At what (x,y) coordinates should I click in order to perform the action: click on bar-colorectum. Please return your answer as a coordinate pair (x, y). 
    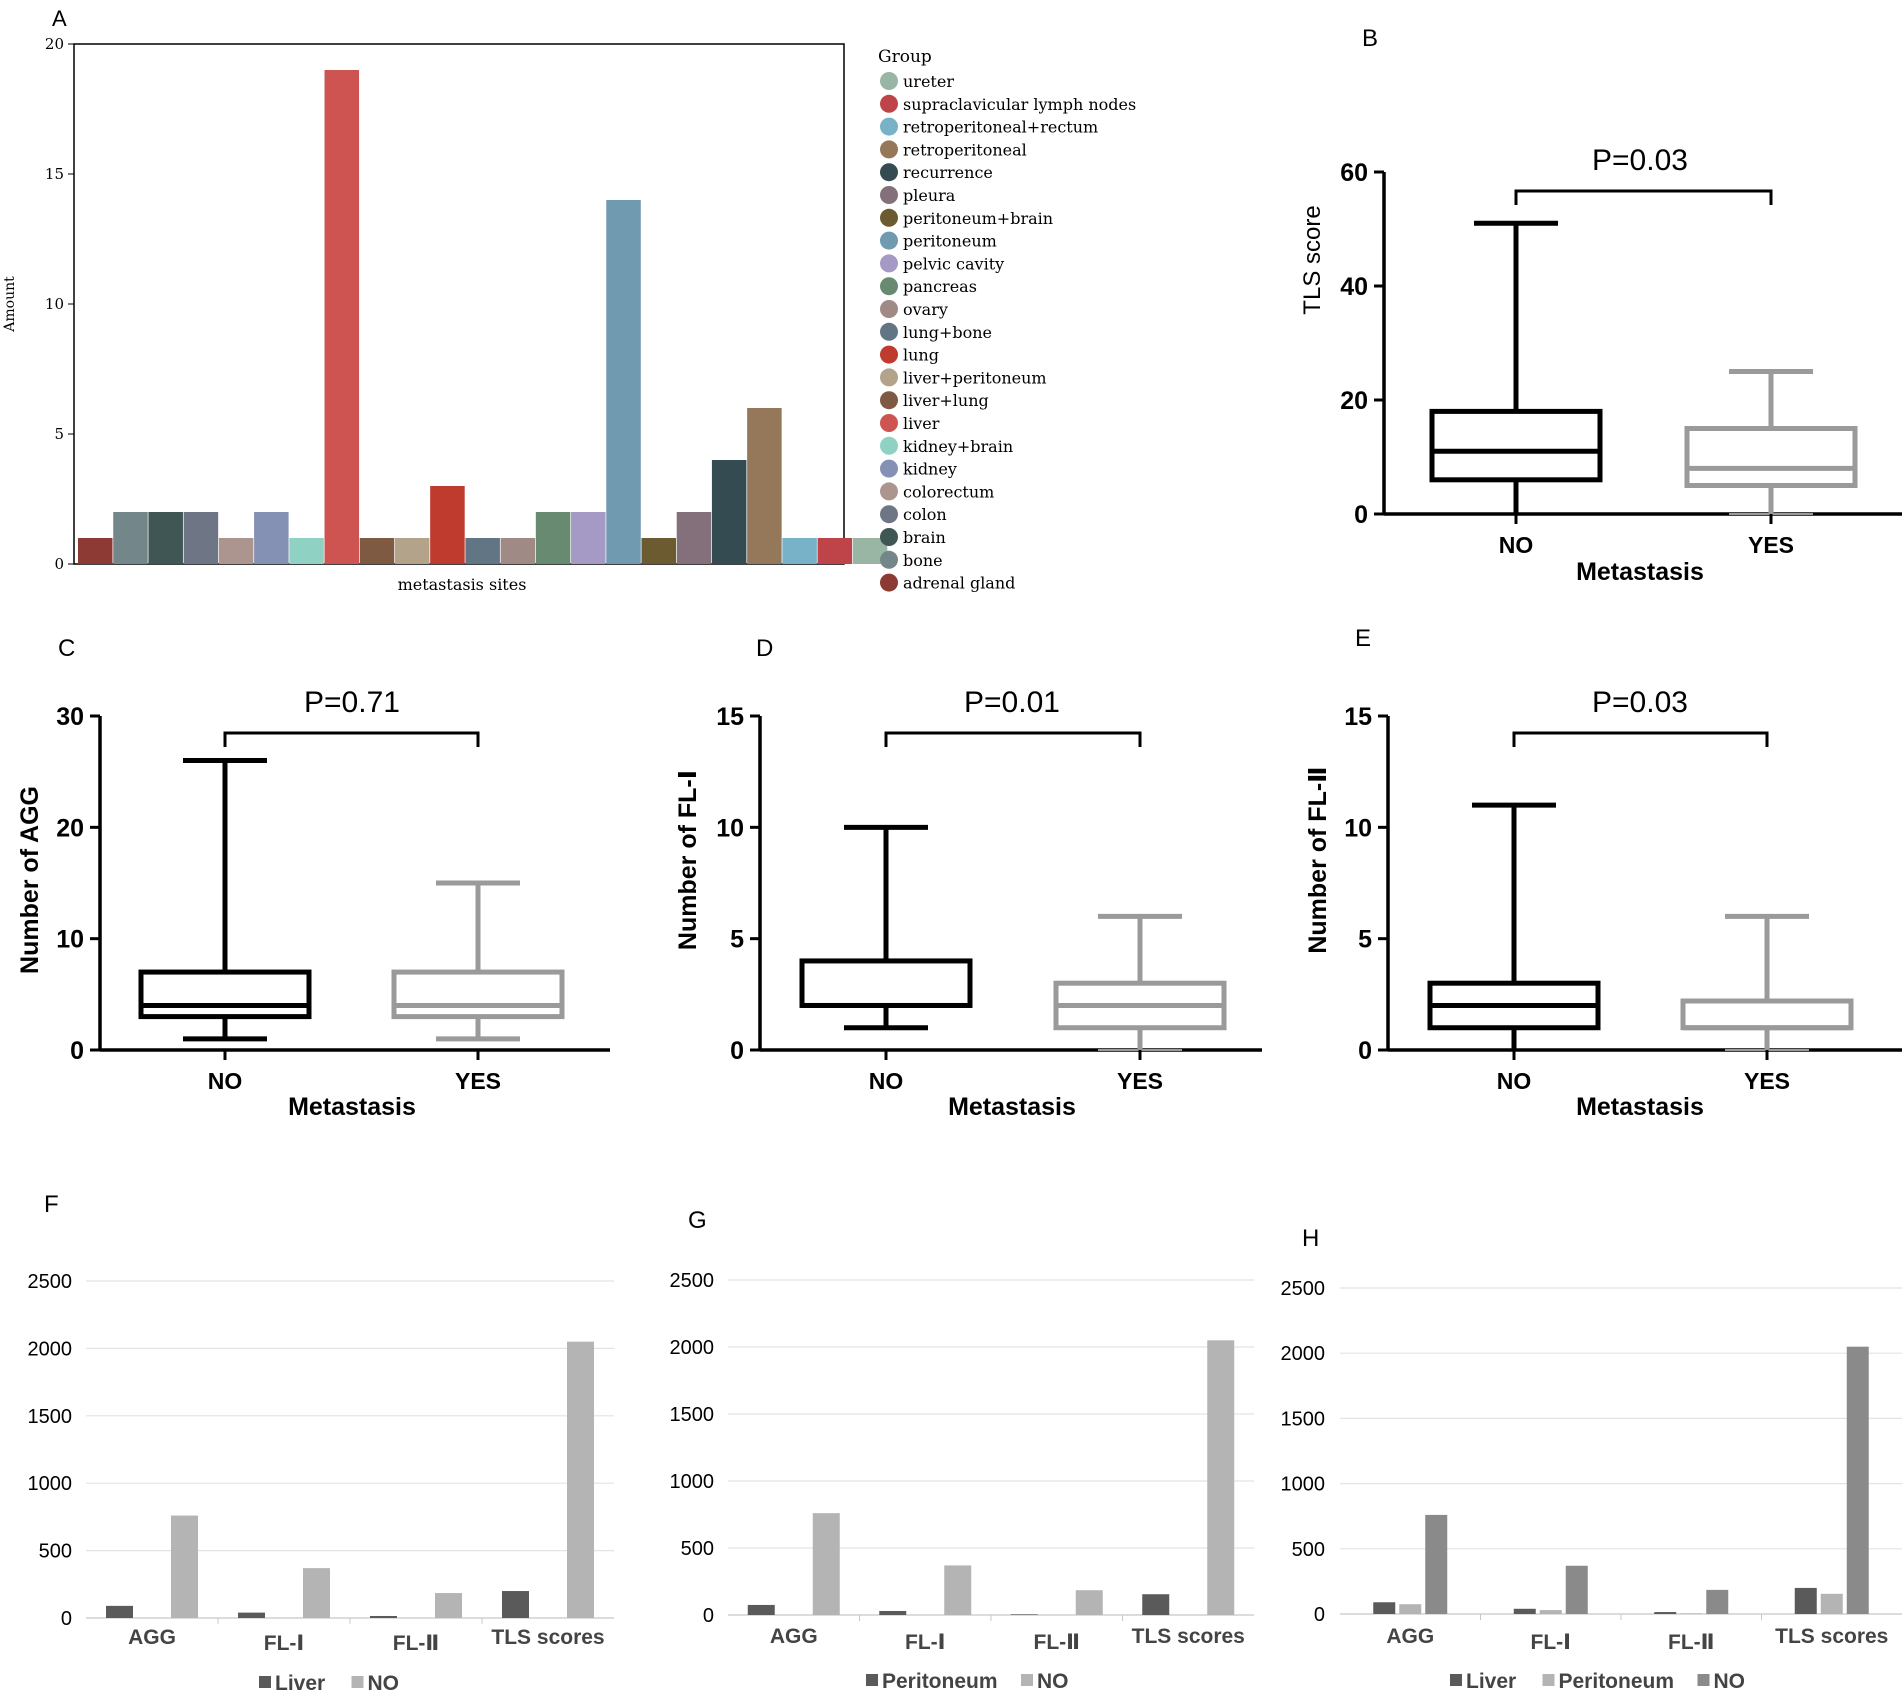
    Looking at the image, I should click on (236, 551).